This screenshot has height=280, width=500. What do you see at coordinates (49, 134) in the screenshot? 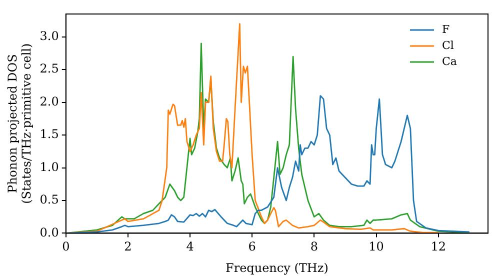
I see `y-tick-label: 1.5` at bounding box center [49, 134].